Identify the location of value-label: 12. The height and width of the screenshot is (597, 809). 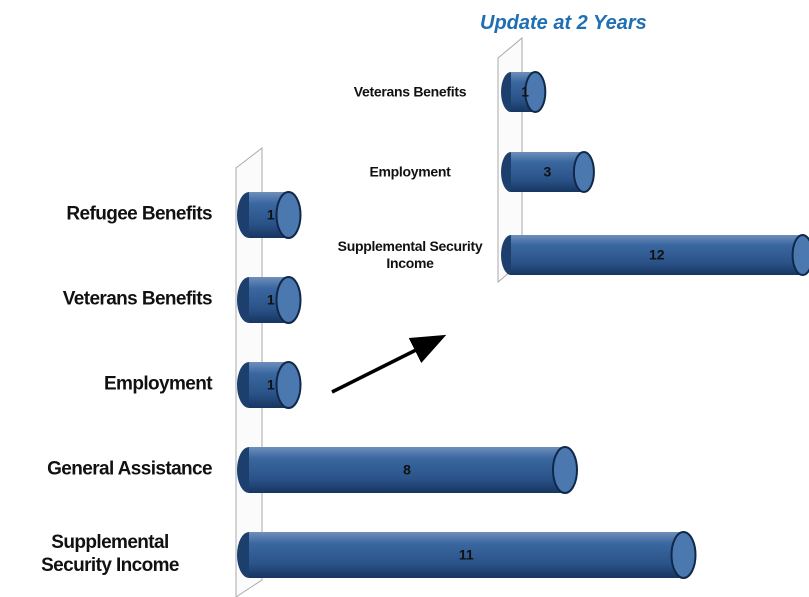
(657, 255).